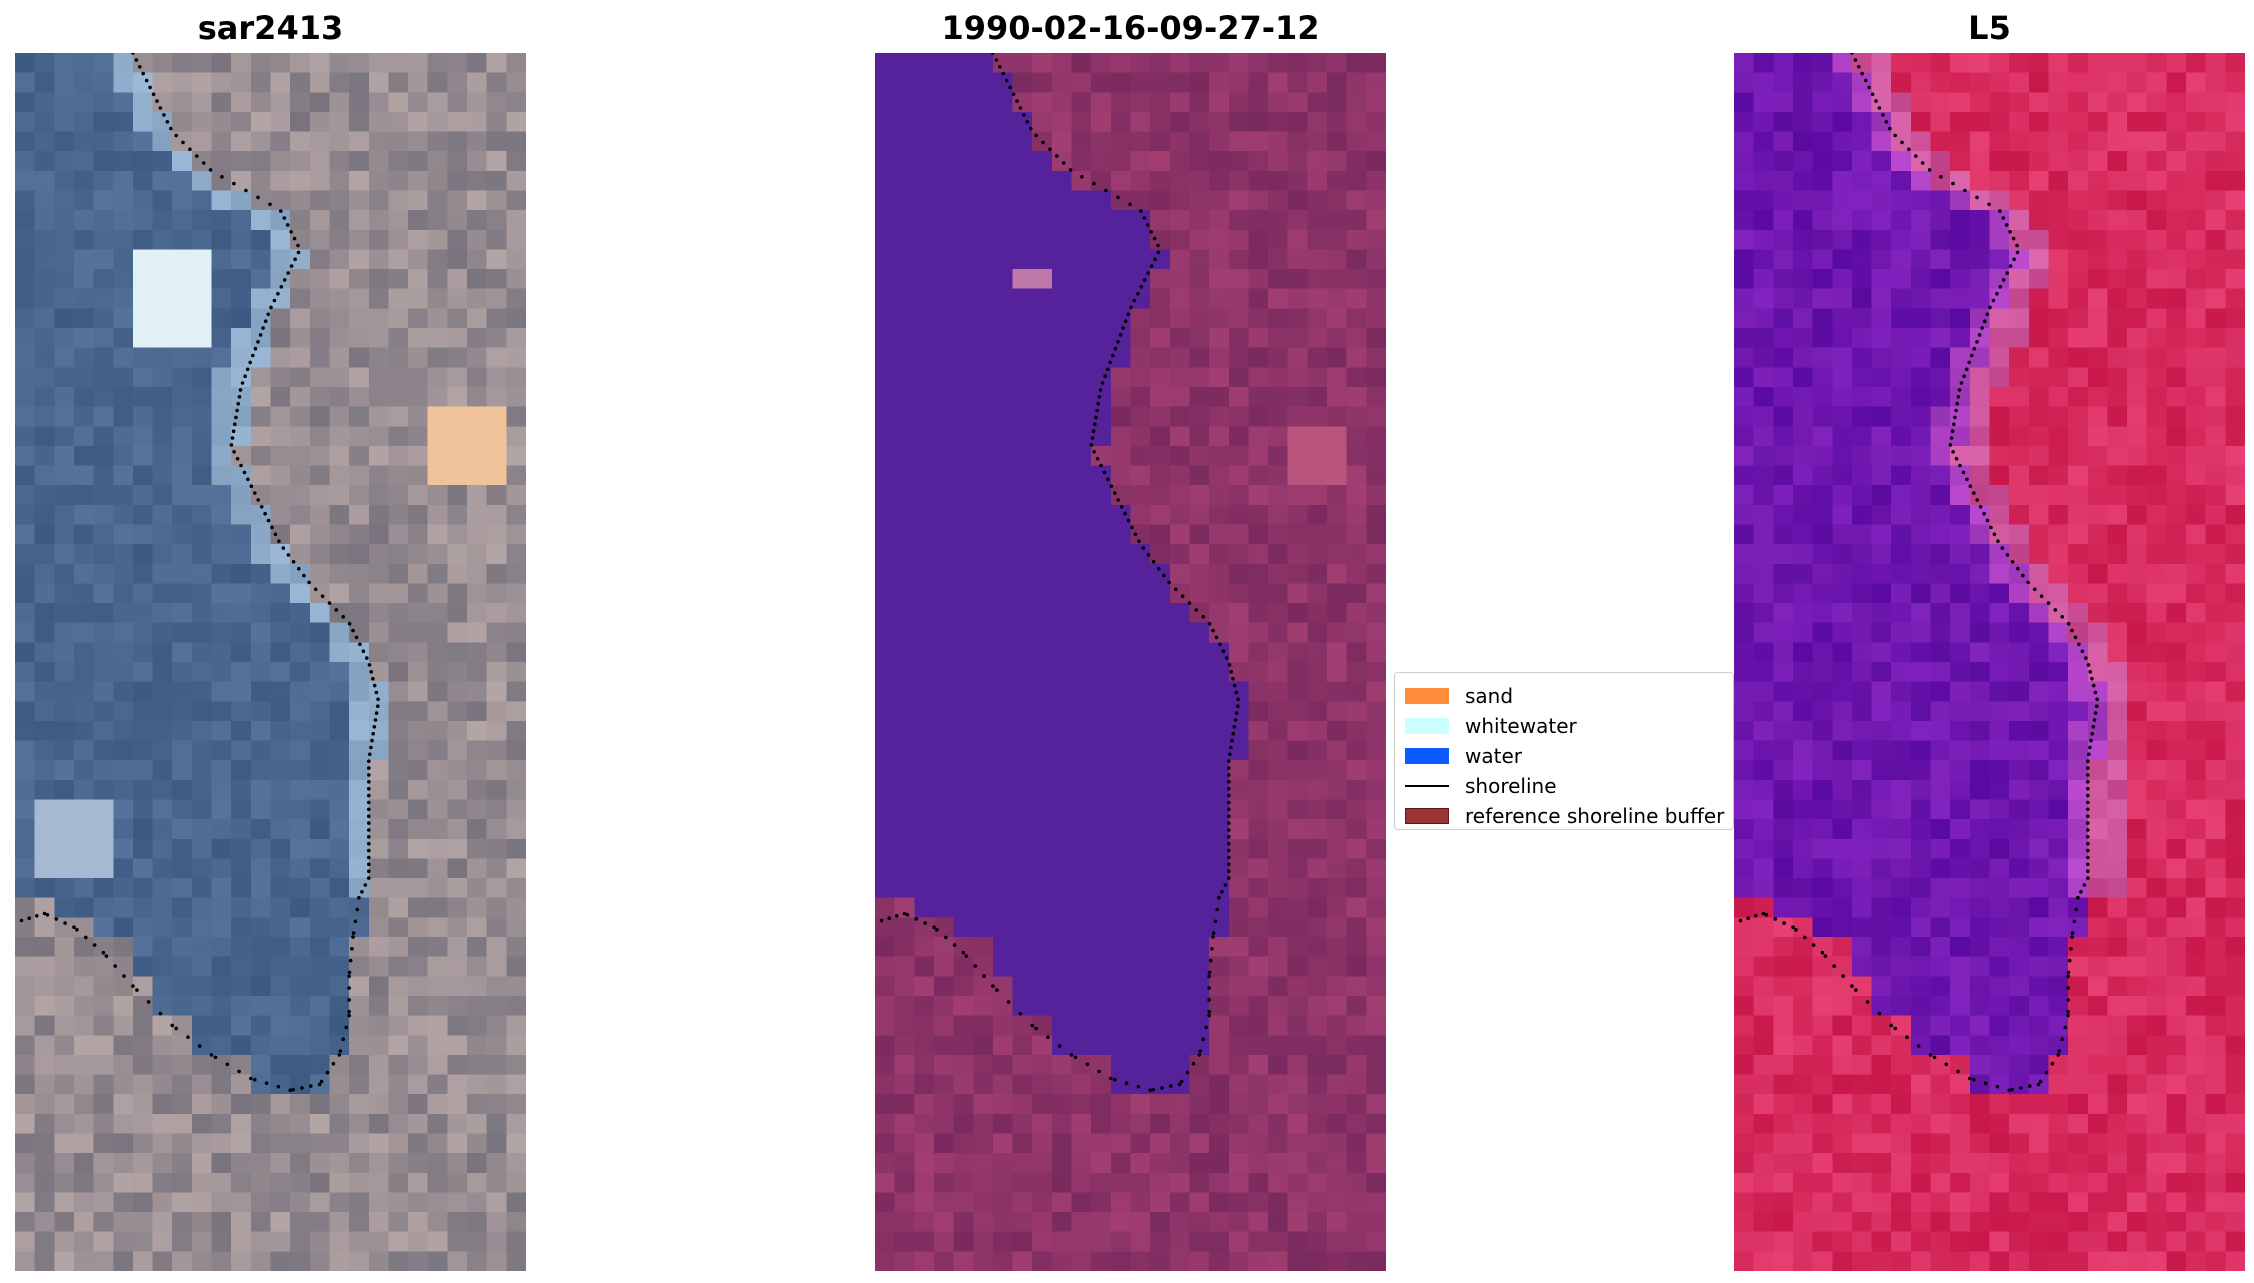 This screenshot has width=2254, height=1283. Describe the element at coordinates (1564, 786) in the screenshot. I see `legend-item-shoreline: shoreline` at that location.